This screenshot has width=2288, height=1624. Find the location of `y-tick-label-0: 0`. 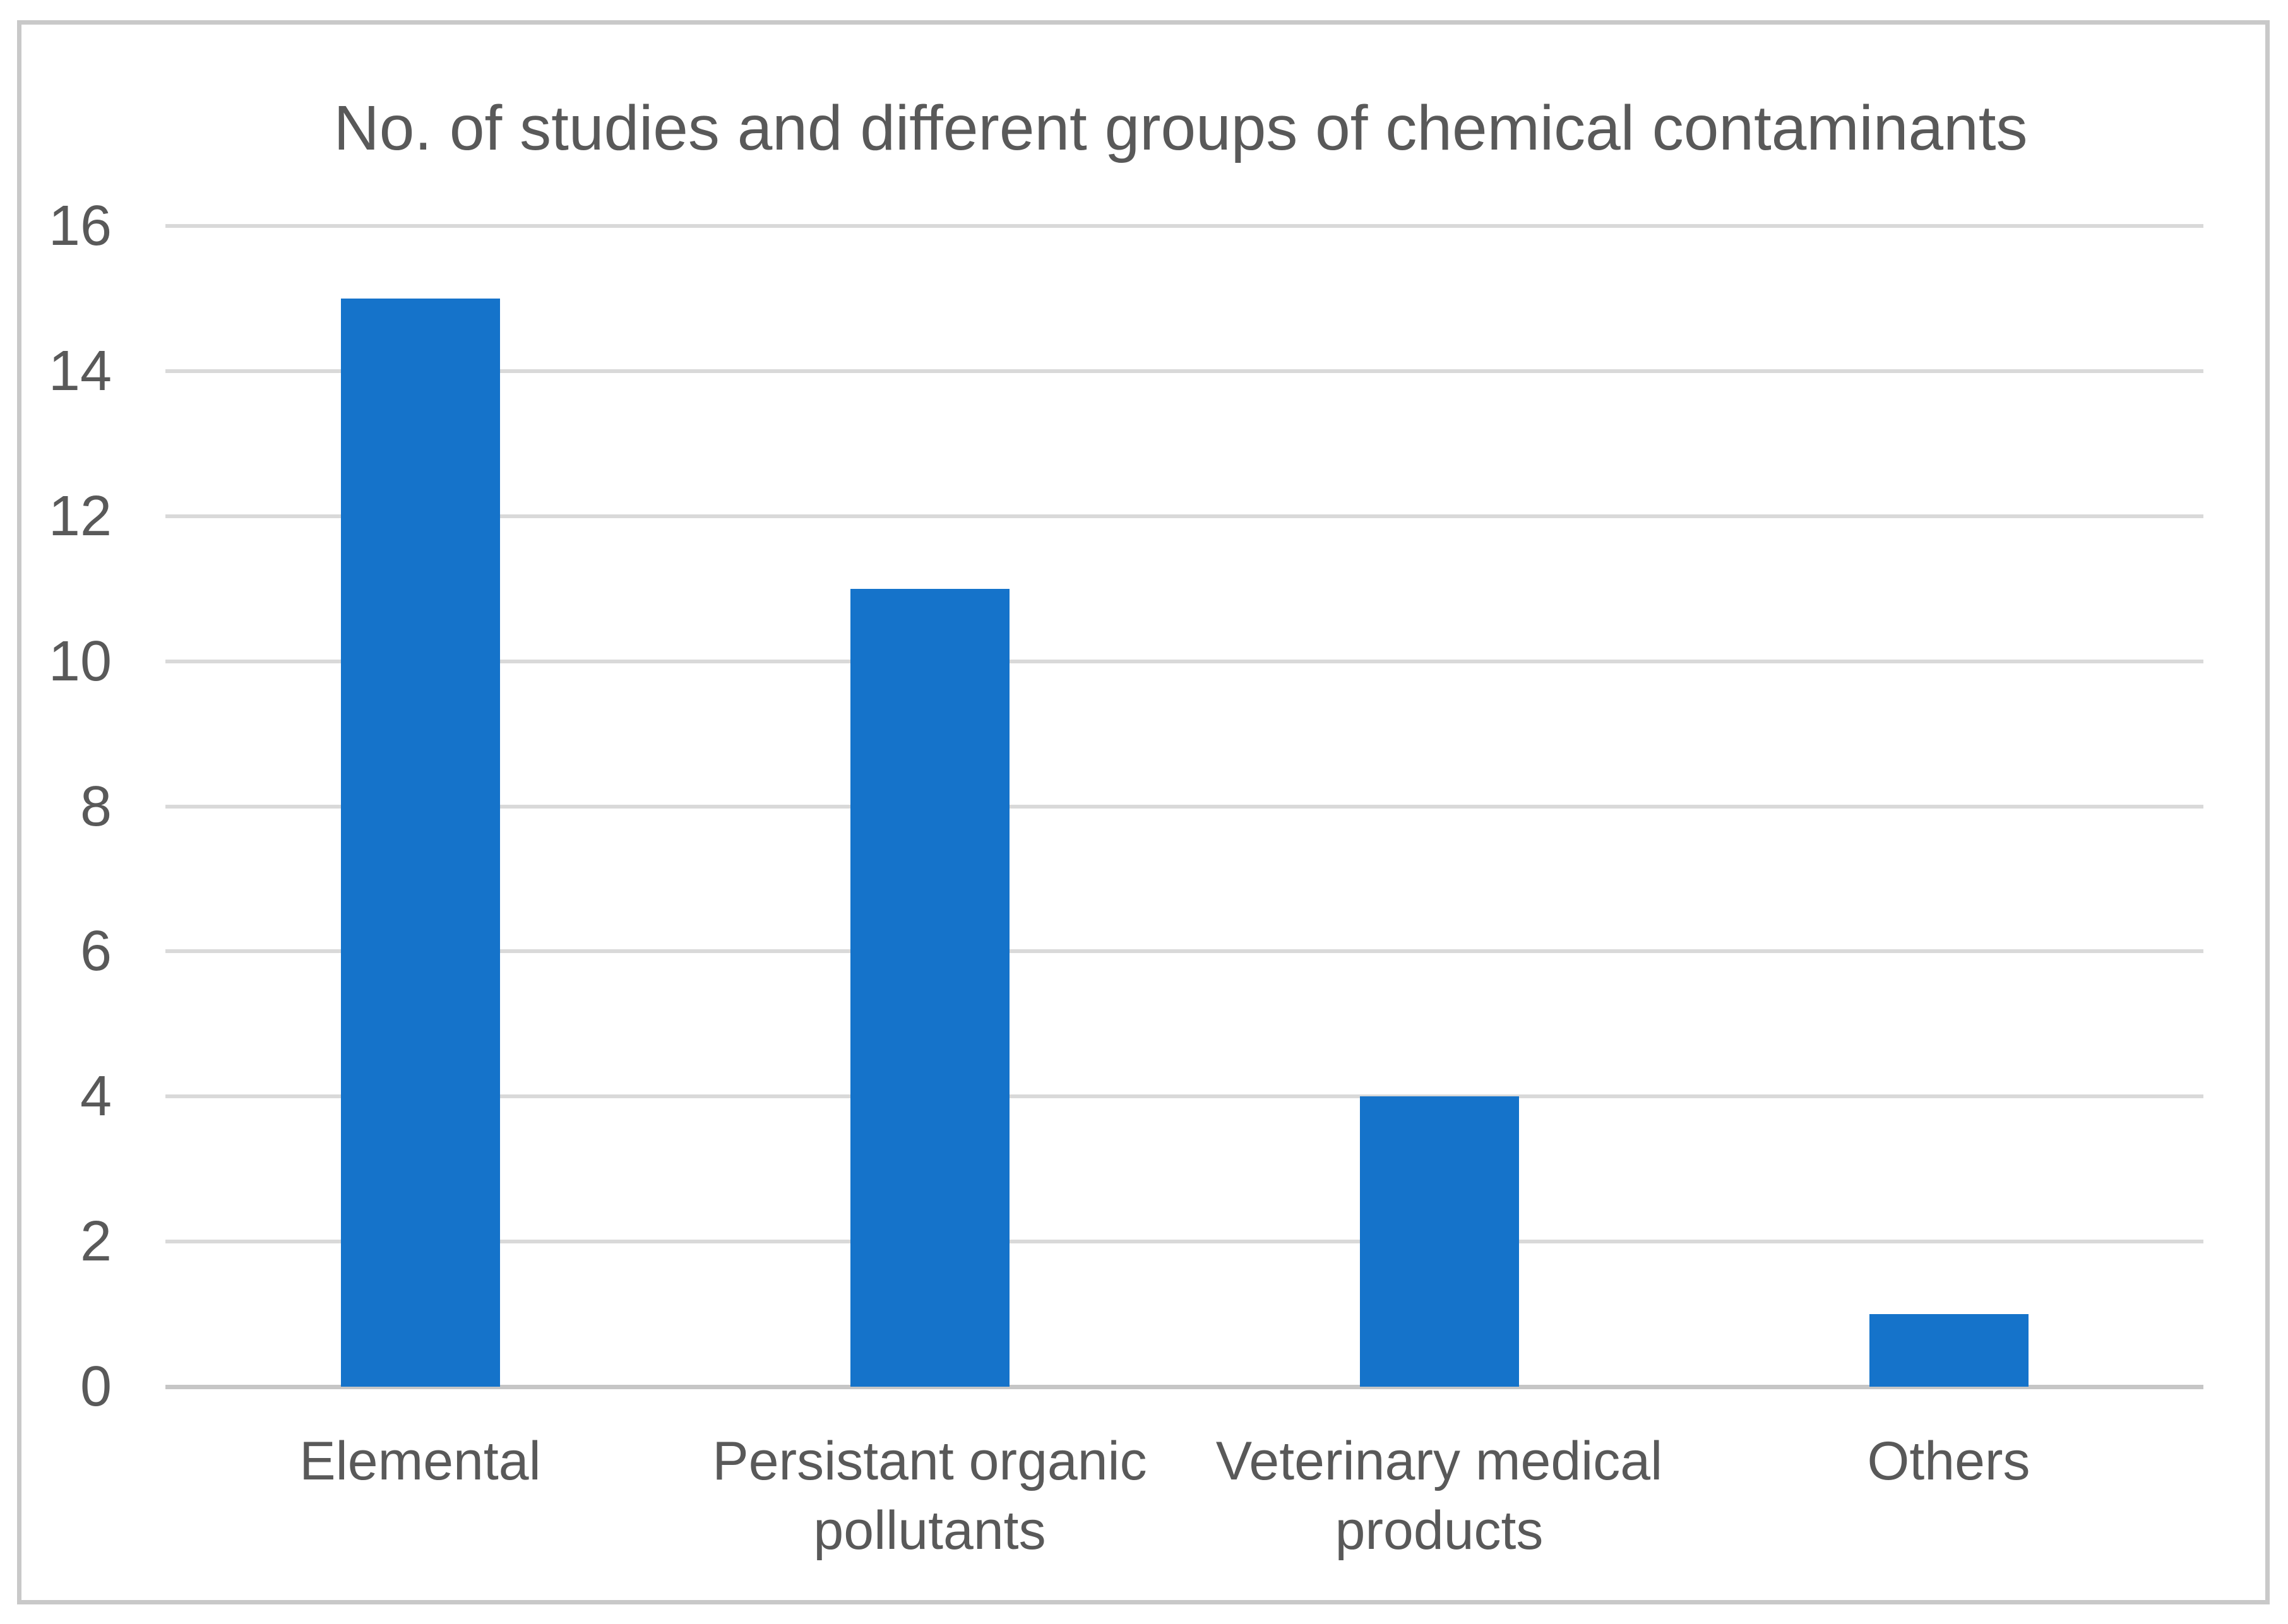

y-tick-label-0: 0 is located at coordinates (96, 1387).